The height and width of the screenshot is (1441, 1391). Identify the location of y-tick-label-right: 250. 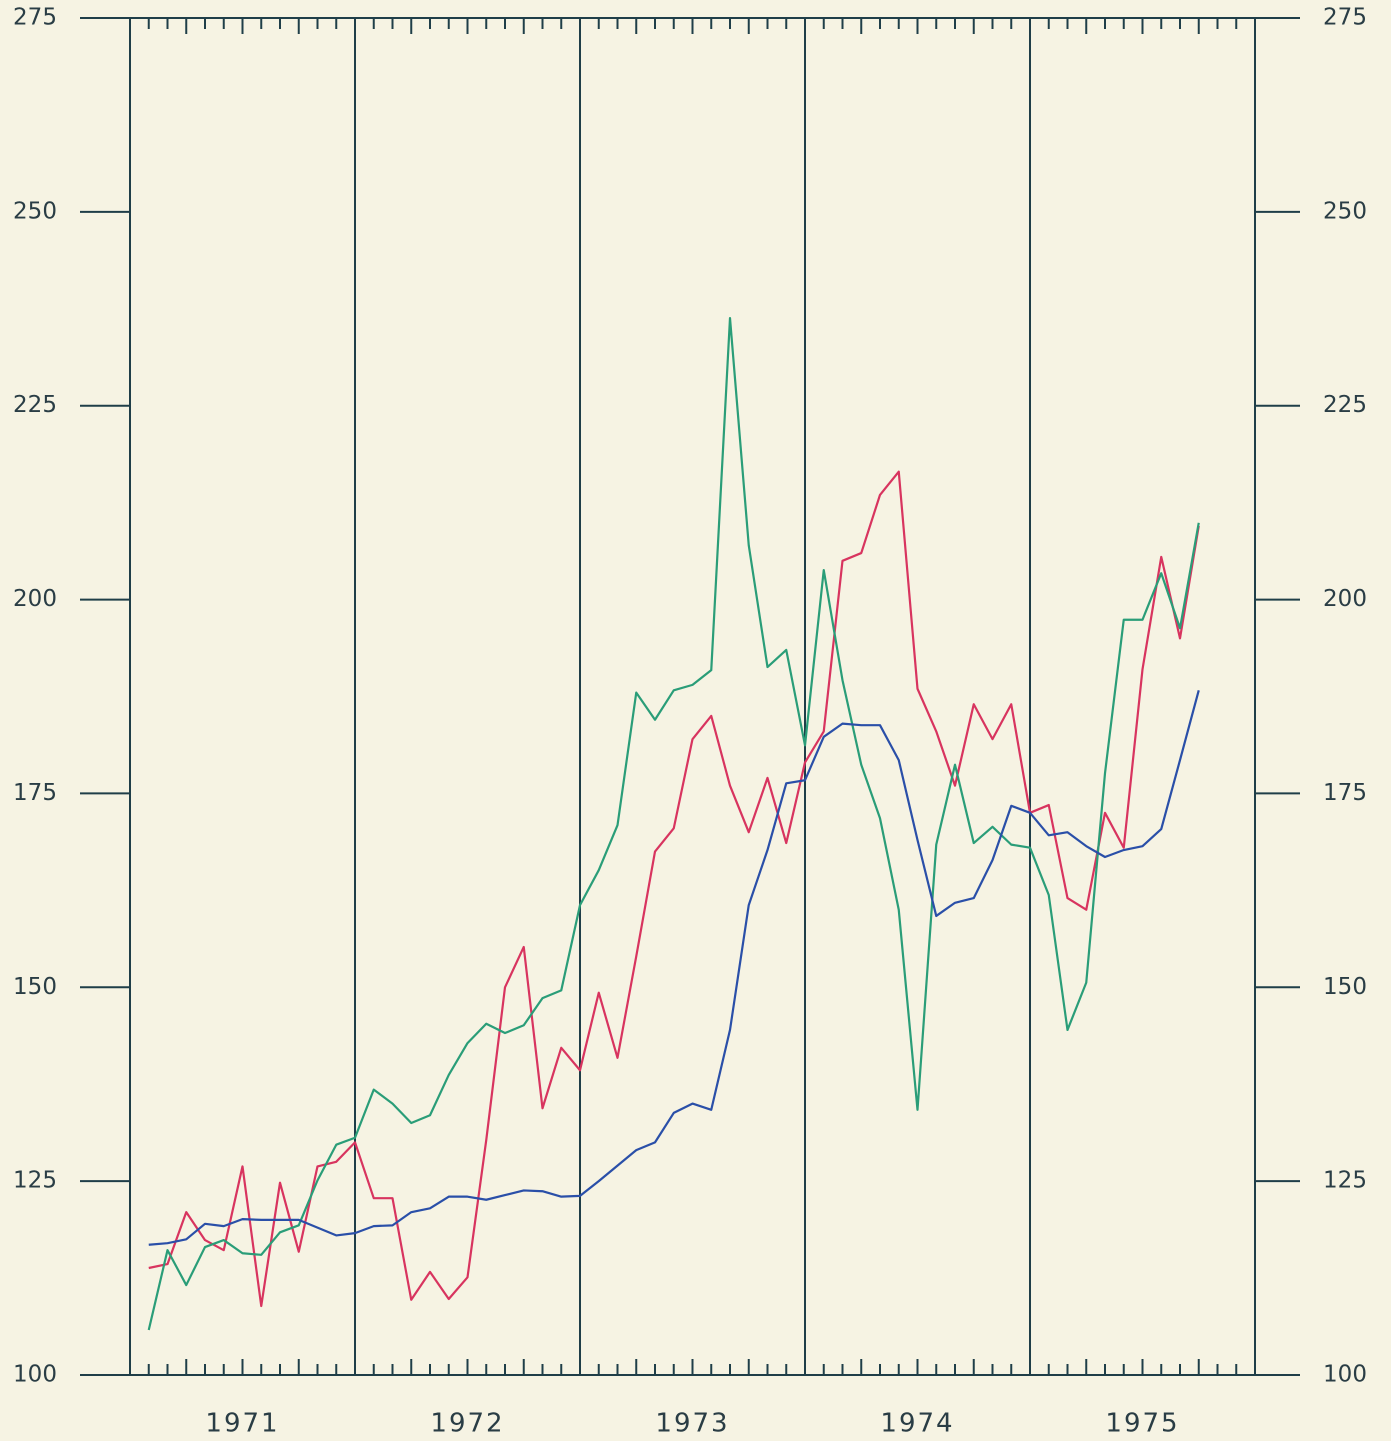
(1345, 211).